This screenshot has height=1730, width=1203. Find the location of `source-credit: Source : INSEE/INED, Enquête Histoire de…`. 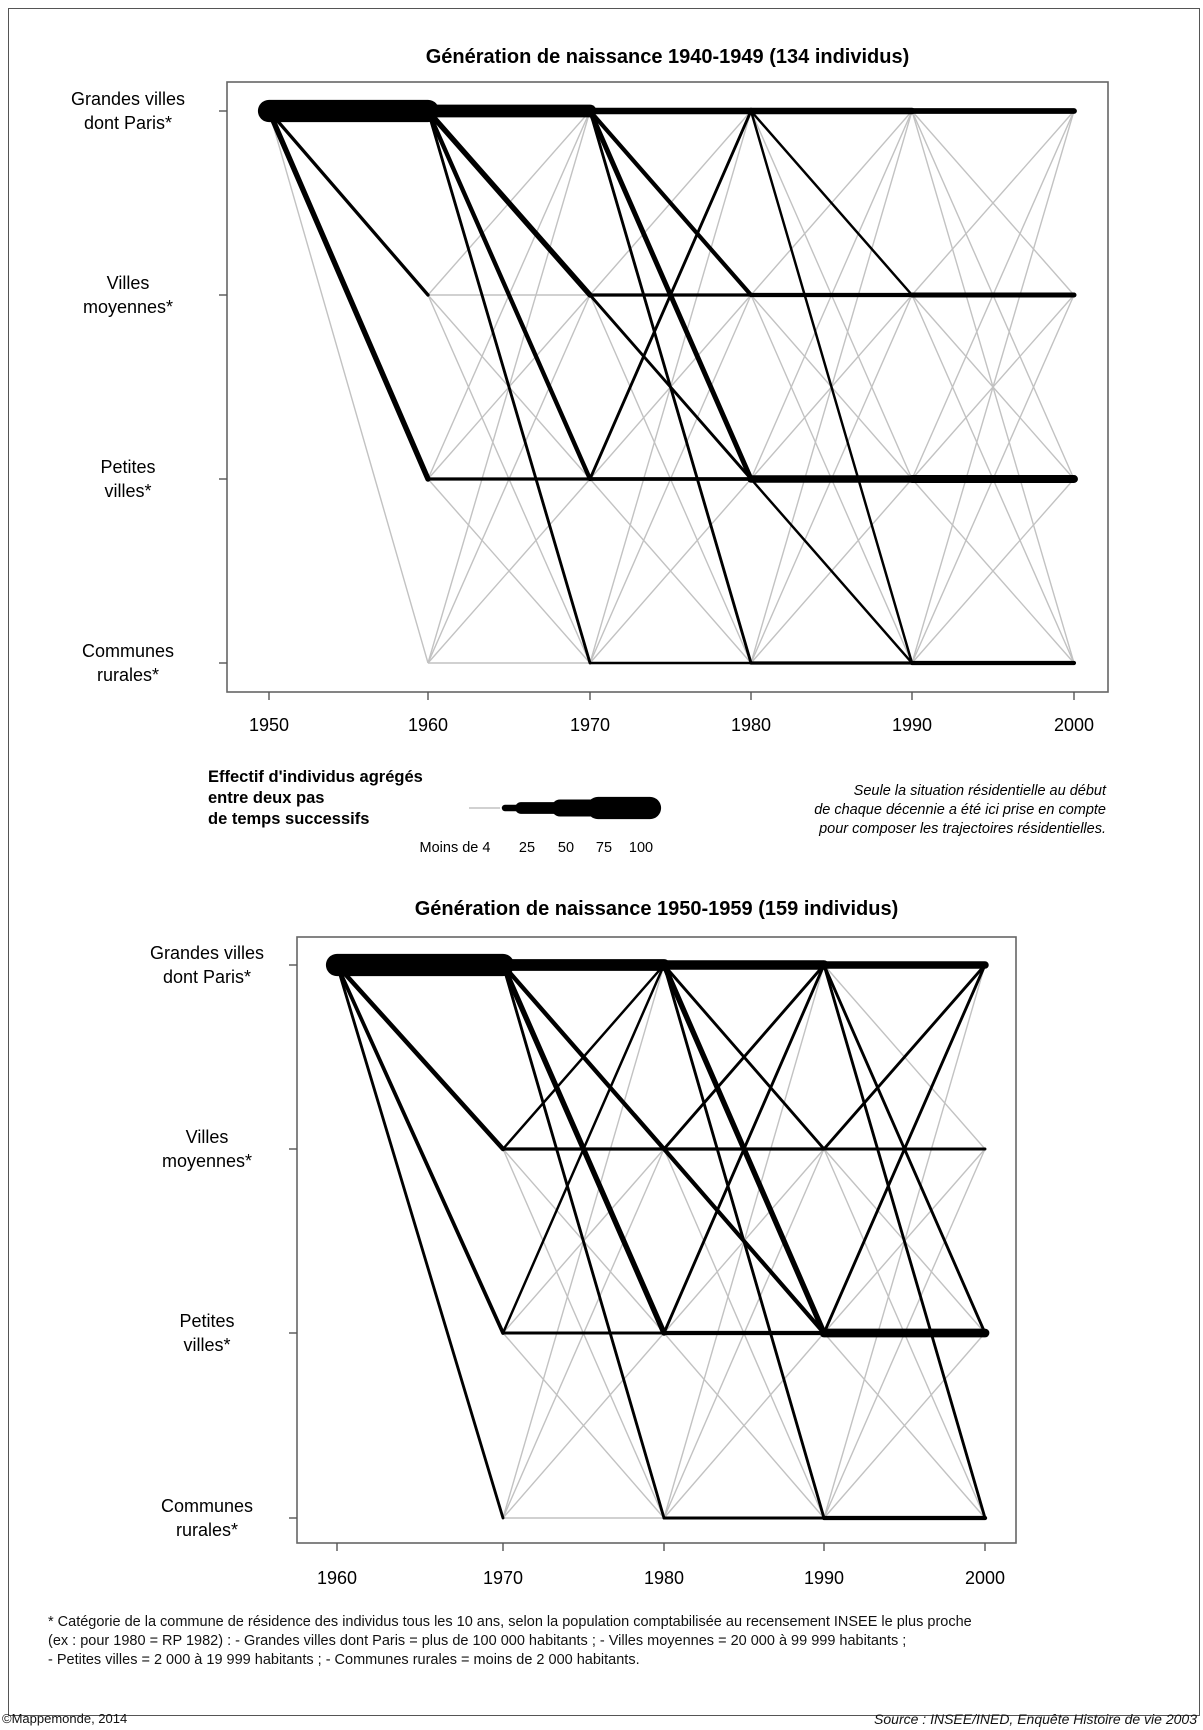

source-credit: Source : INSEE/INED, Enquête Histoire de… is located at coordinates (1035, 1719).